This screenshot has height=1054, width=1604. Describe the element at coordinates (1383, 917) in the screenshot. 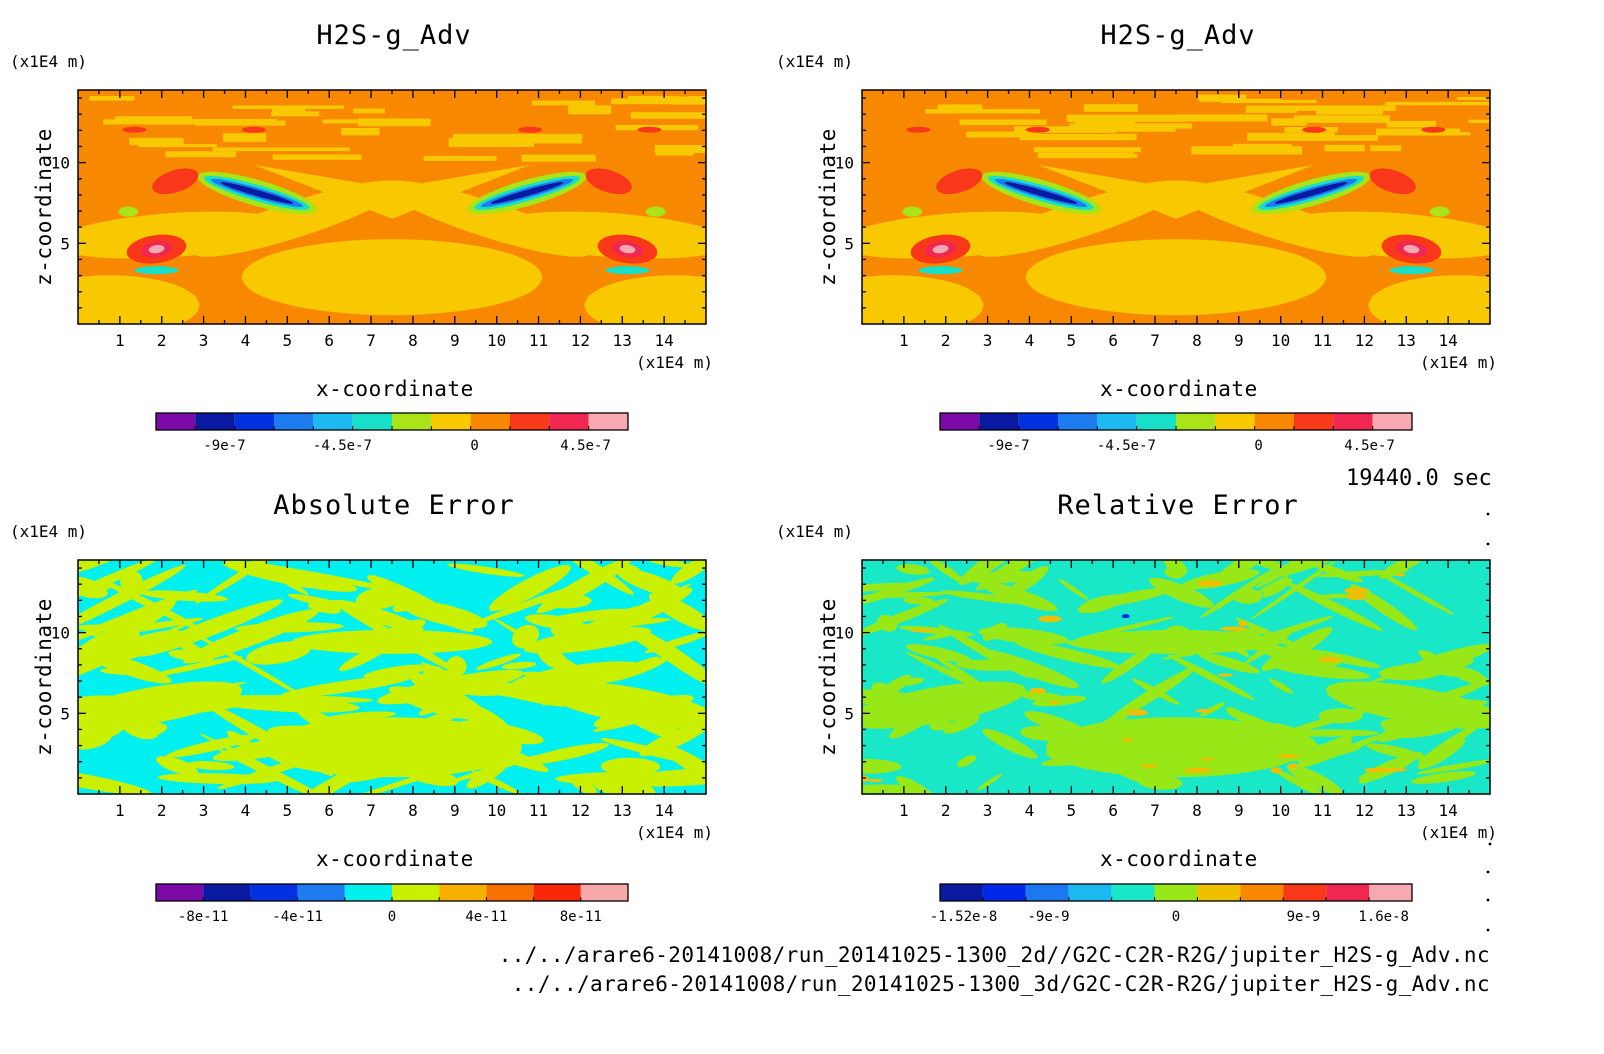

I see `colorbar-label: 1.6e-8` at that location.